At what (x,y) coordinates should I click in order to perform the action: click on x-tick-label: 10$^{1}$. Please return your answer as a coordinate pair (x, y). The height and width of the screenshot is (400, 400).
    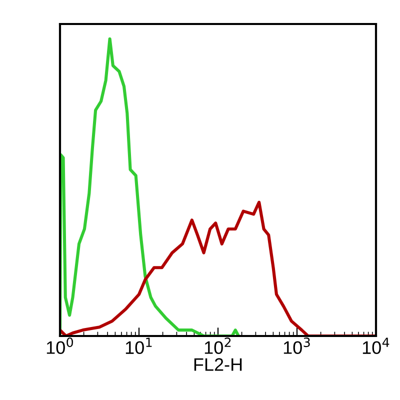
    Looking at the image, I should click on (139, 346).